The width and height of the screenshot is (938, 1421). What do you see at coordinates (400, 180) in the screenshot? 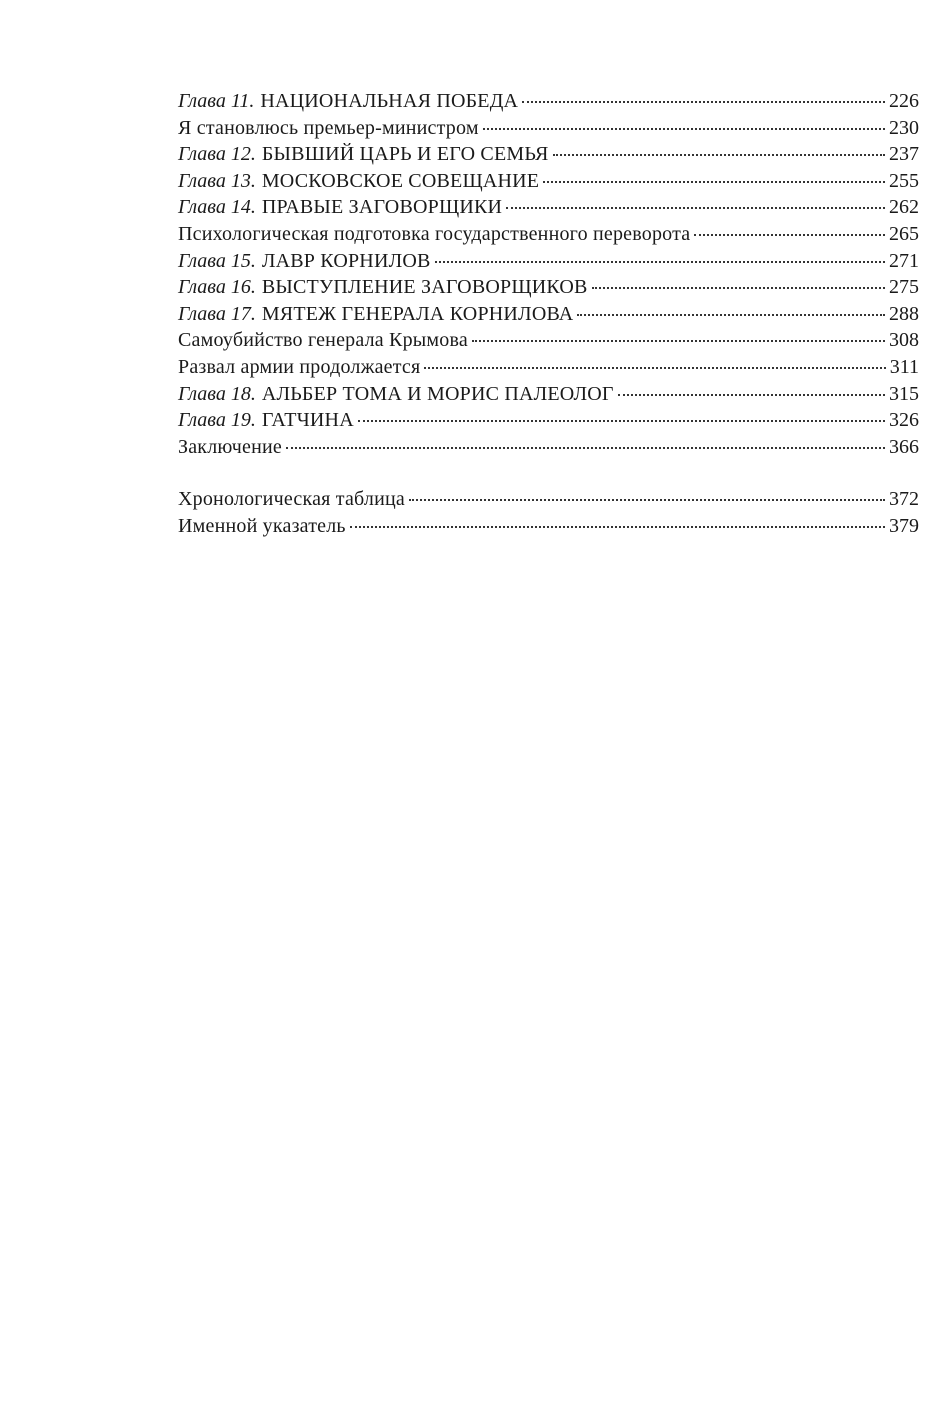
I see `toc-entry-title: МОСКОВСКОЕ СОВЕЩАНИЕ` at bounding box center [400, 180].